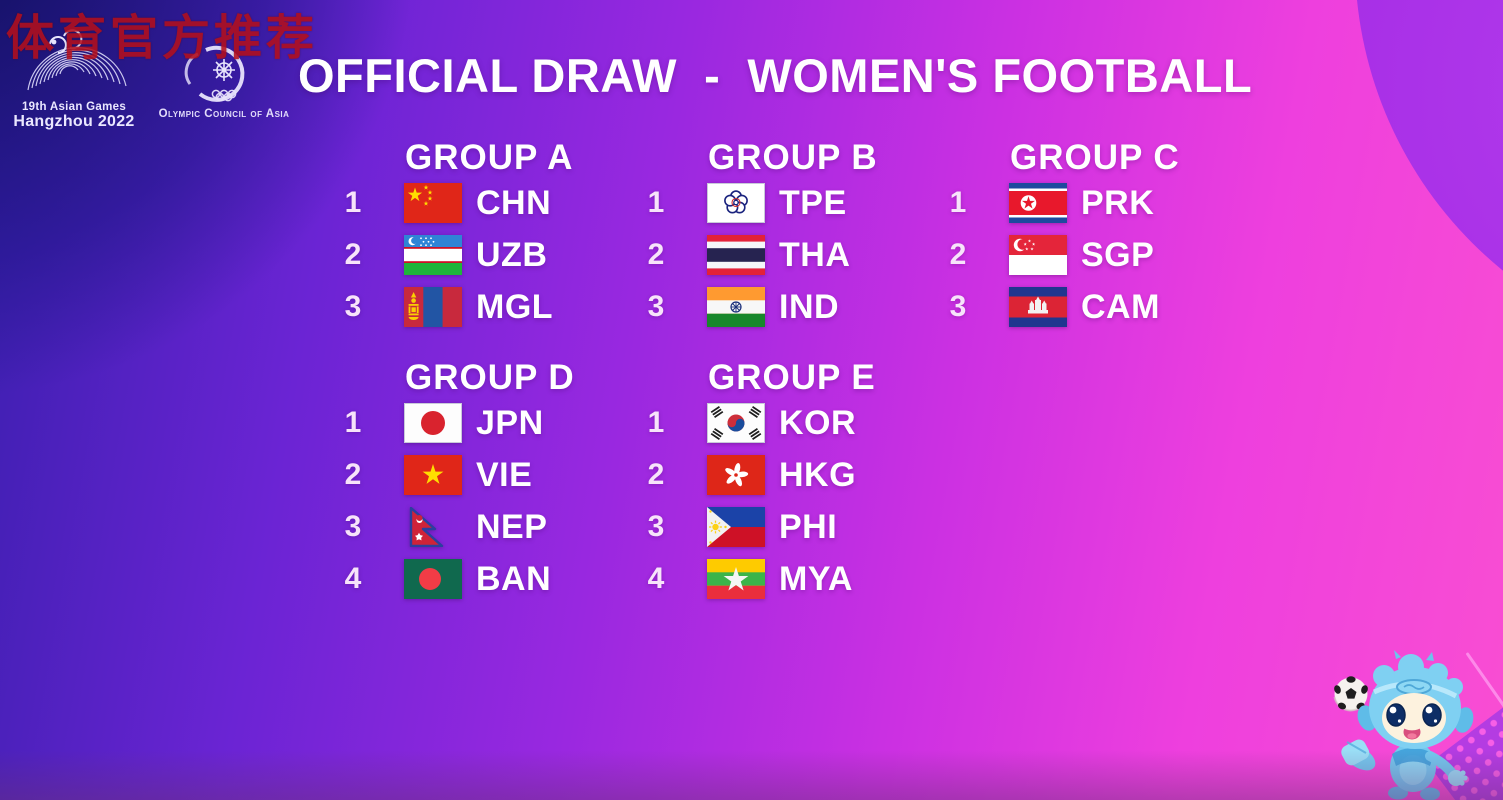 This screenshot has height=800, width=1503. Describe the element at coordinates (809, 306) in the screenshot. I see `team-code: IND` at that location.